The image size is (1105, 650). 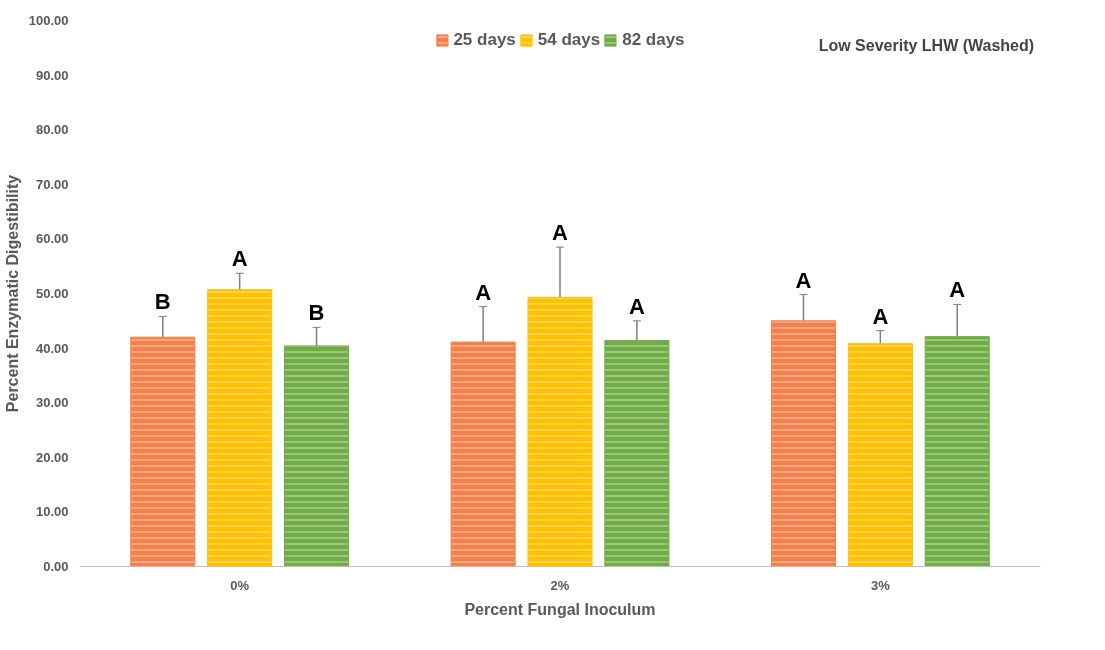 What do you see at coordinates (653, 40) in the screenshot?
I see `legend-label: 82 days` at bounding box center [653, 40].